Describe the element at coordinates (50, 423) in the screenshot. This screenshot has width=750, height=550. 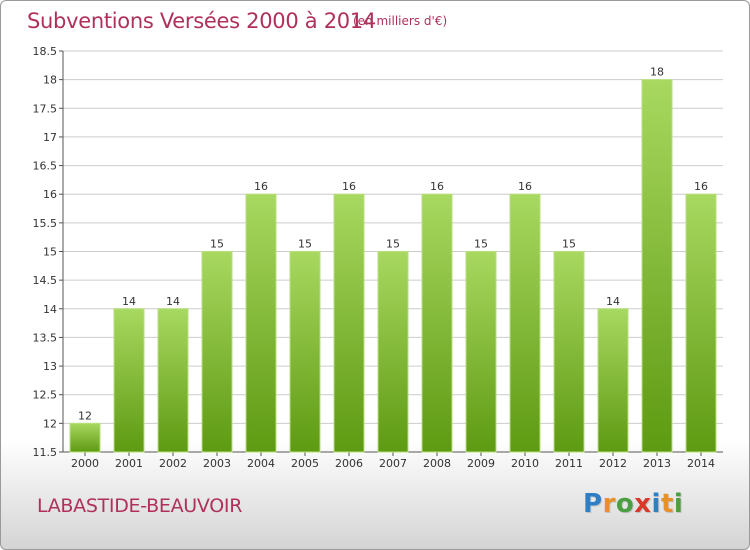
I see `y-tick-label: 12` at that location.